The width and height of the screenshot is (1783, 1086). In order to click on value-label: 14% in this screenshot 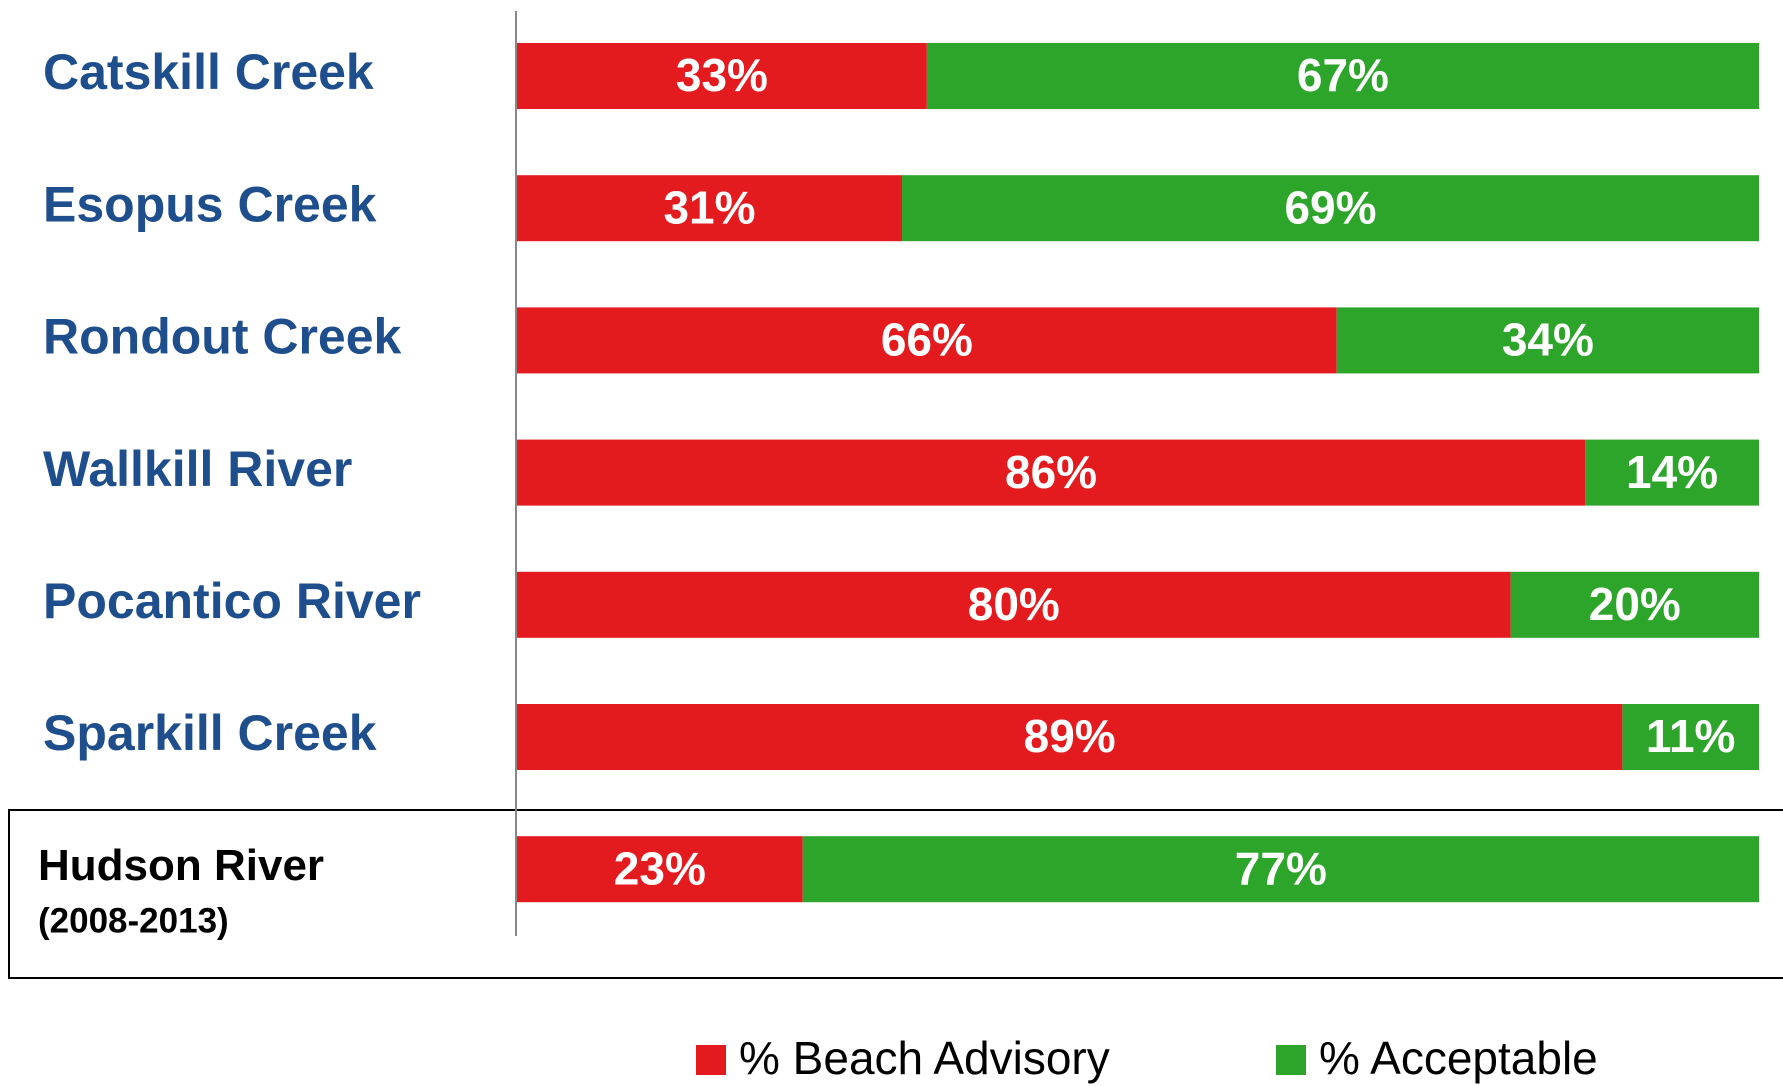, I will do `click(1672, 472)`.